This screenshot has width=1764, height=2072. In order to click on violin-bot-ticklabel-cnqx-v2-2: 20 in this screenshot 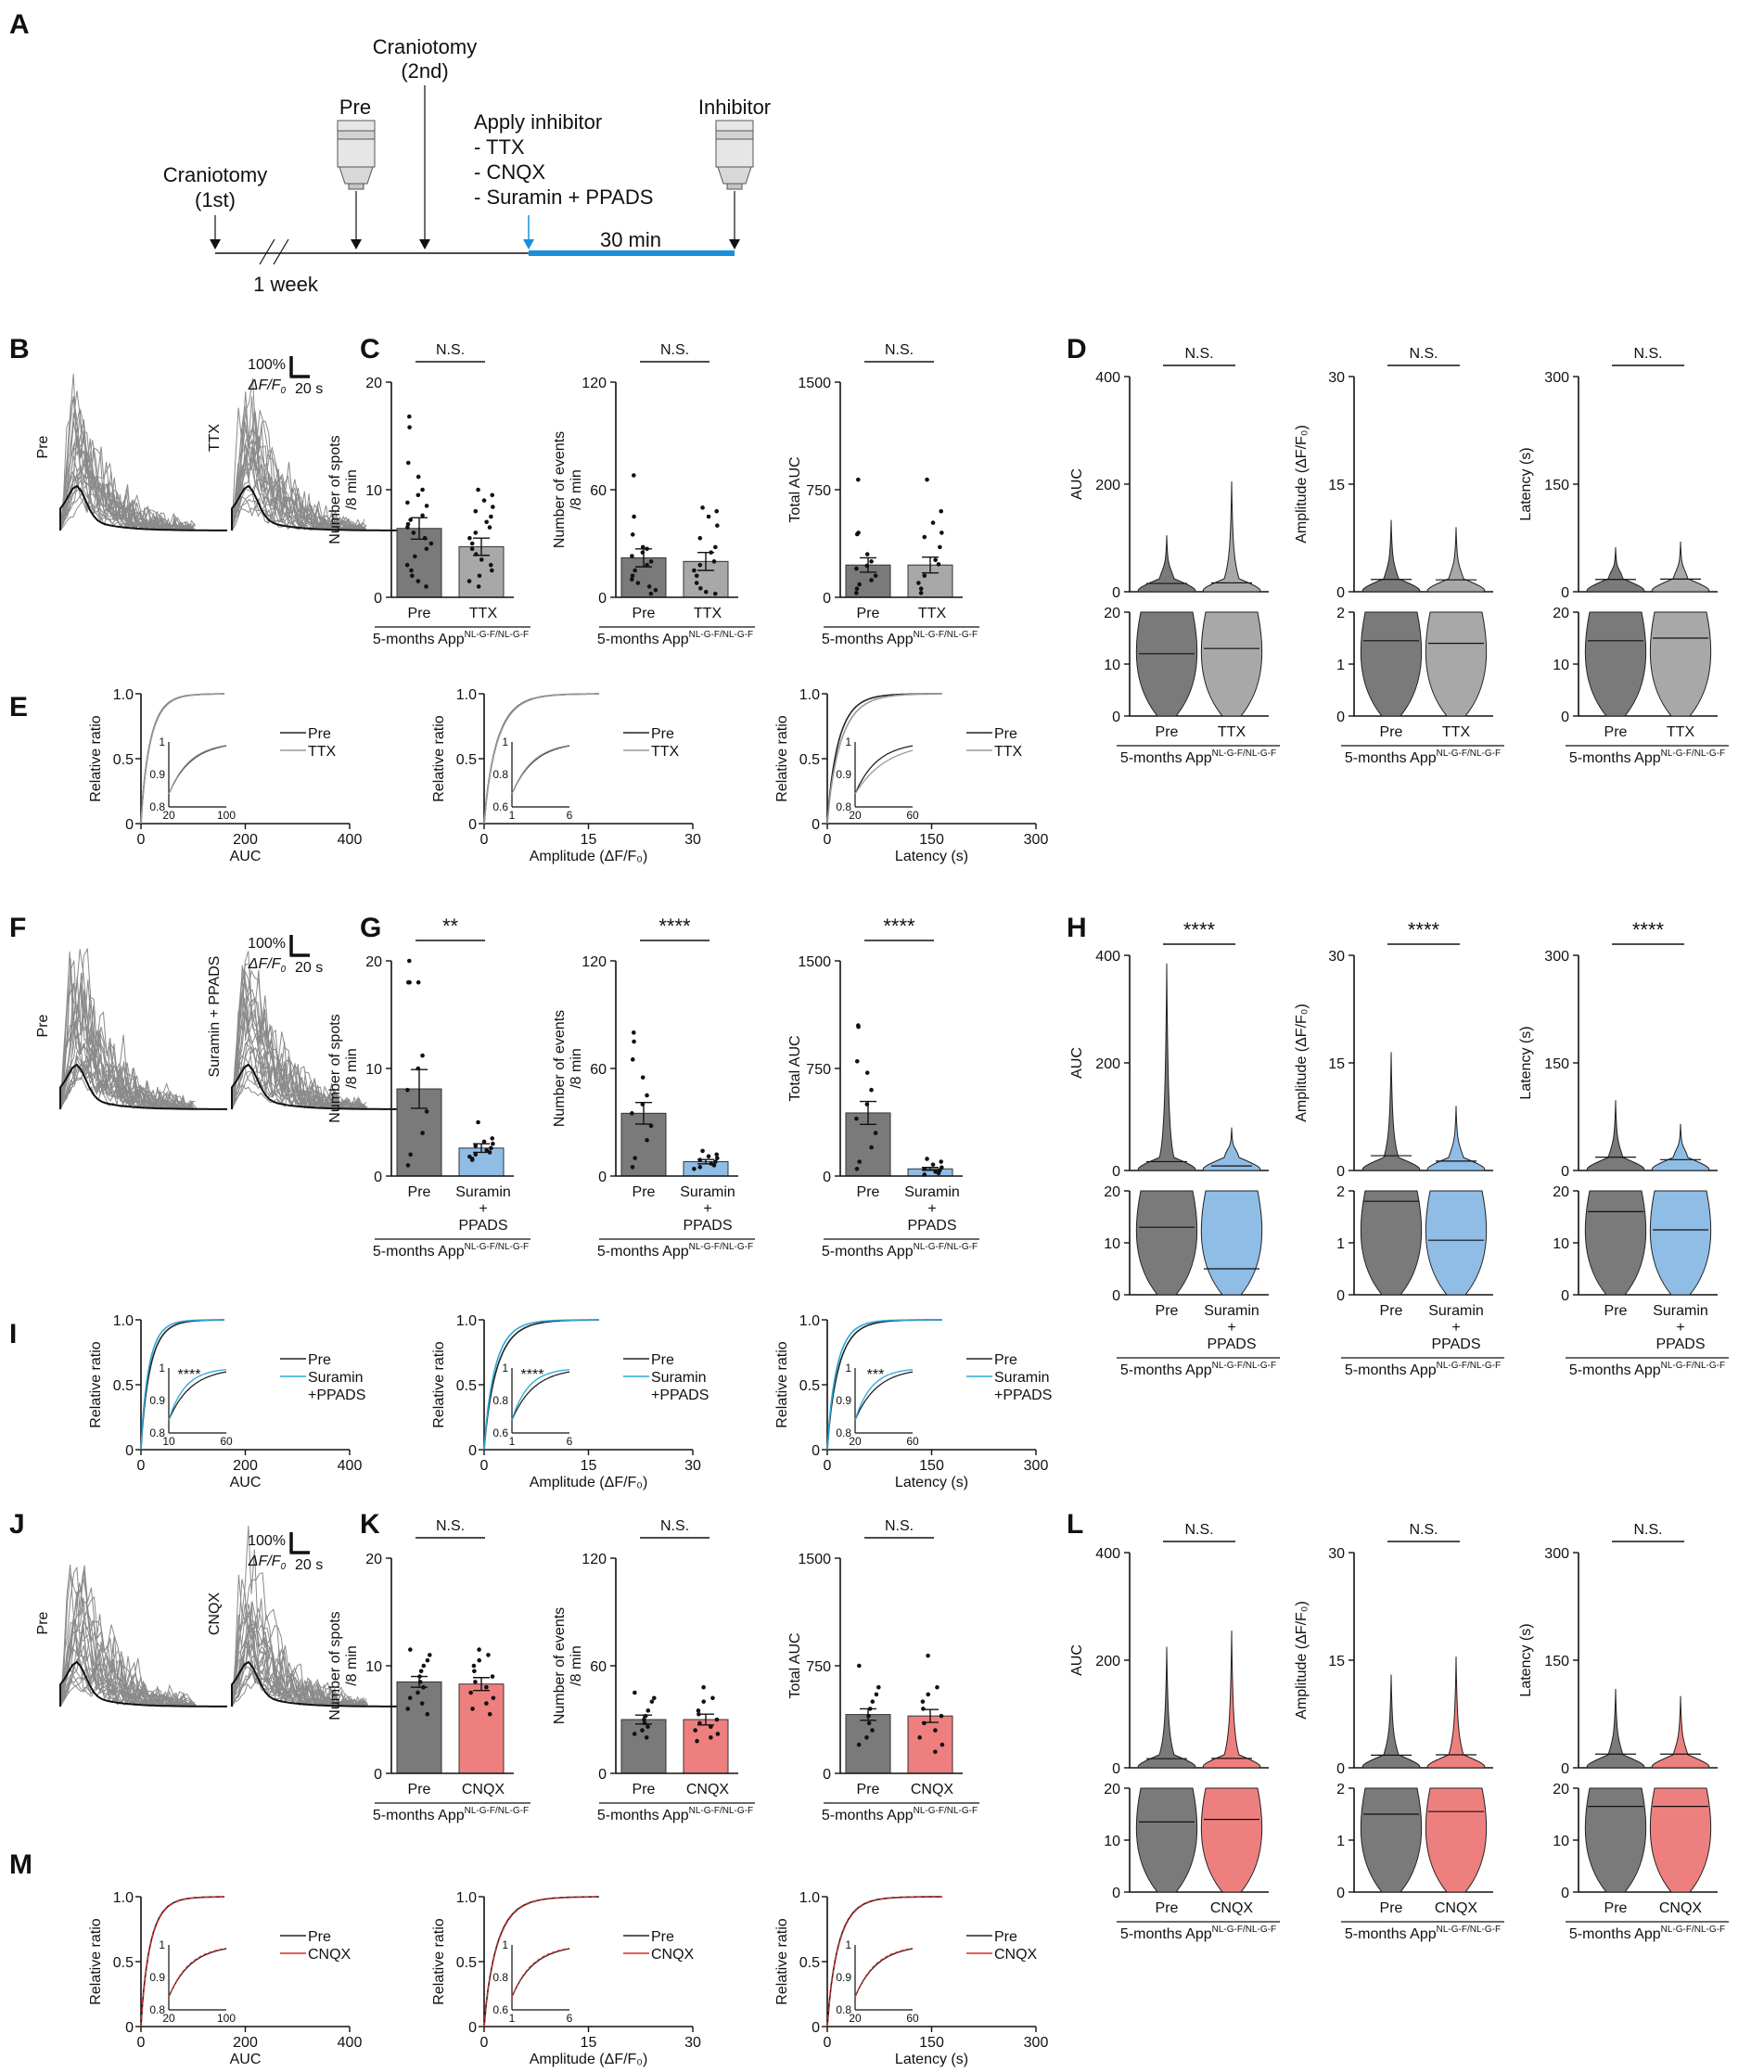, I will do `click(1561, 1789)`.